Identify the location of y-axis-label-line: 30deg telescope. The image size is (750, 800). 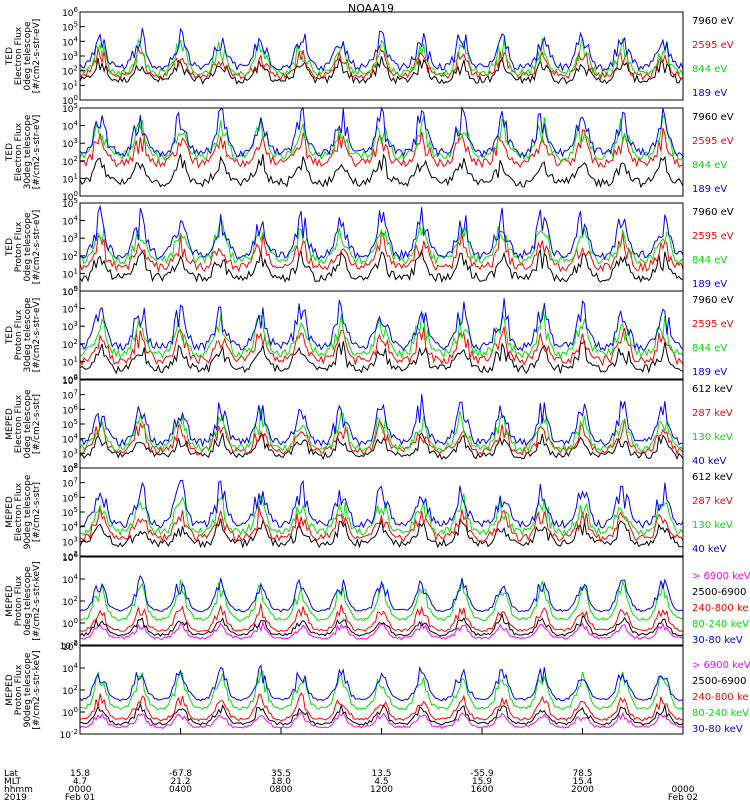
(28, 334).